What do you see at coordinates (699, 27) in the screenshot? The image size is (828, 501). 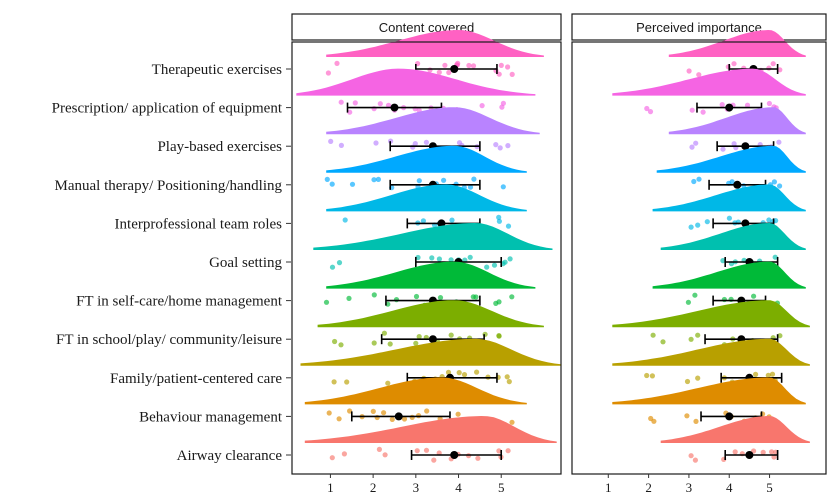 I see `panel-title: Perceived importance` at bounding box center [699, 27].